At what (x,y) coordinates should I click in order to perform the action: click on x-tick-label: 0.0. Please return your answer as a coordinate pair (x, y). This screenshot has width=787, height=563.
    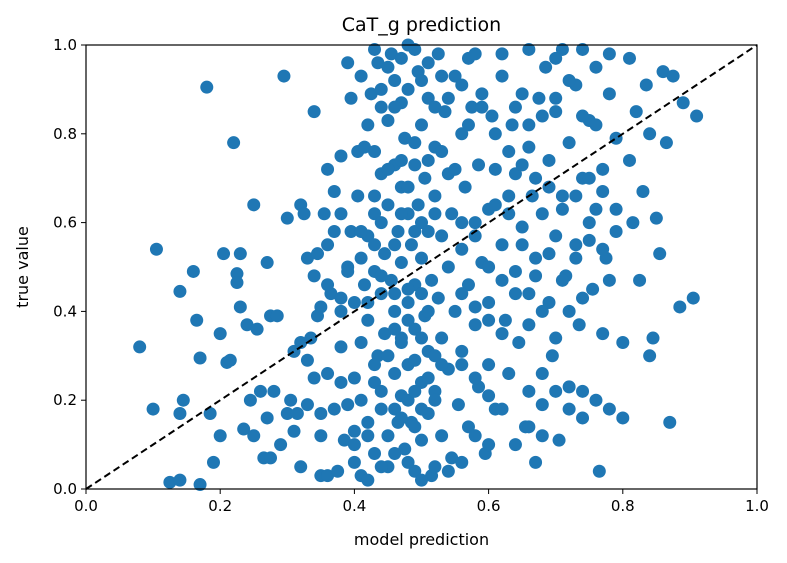
    Looking at the image, I should click on (86, 506).